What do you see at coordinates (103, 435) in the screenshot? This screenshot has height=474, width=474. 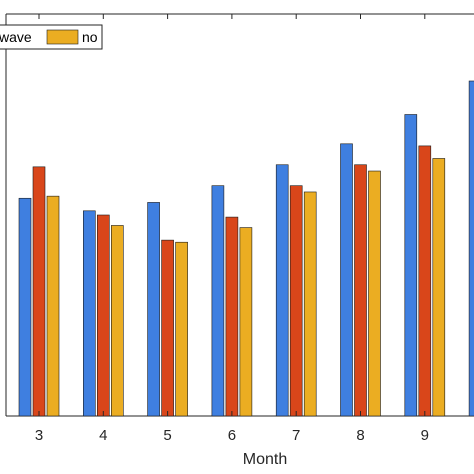 I see `x-tick-label: 4` at bounding box center [103, 435].